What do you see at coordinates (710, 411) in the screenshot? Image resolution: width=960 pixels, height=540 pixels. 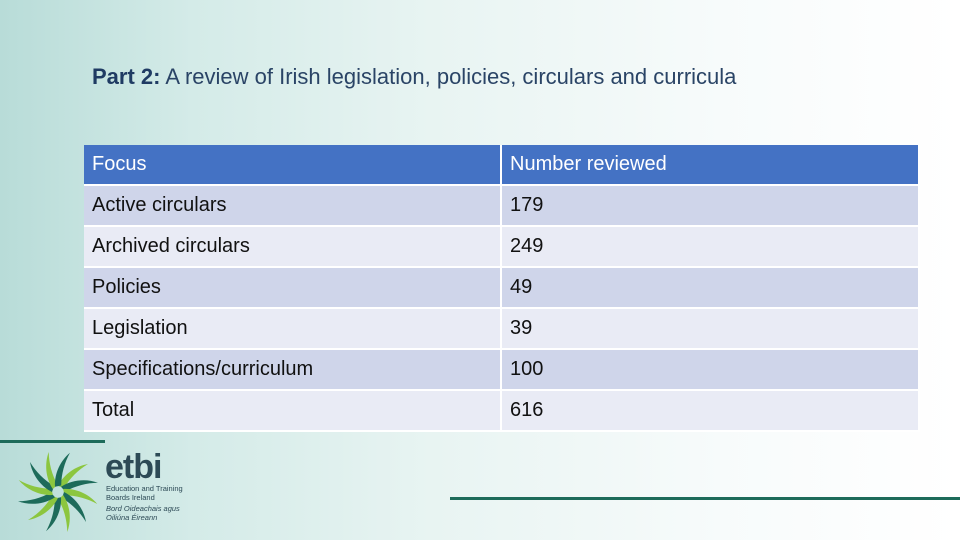 I see `row-count-cell: 616` at bounding box center [710, 411].